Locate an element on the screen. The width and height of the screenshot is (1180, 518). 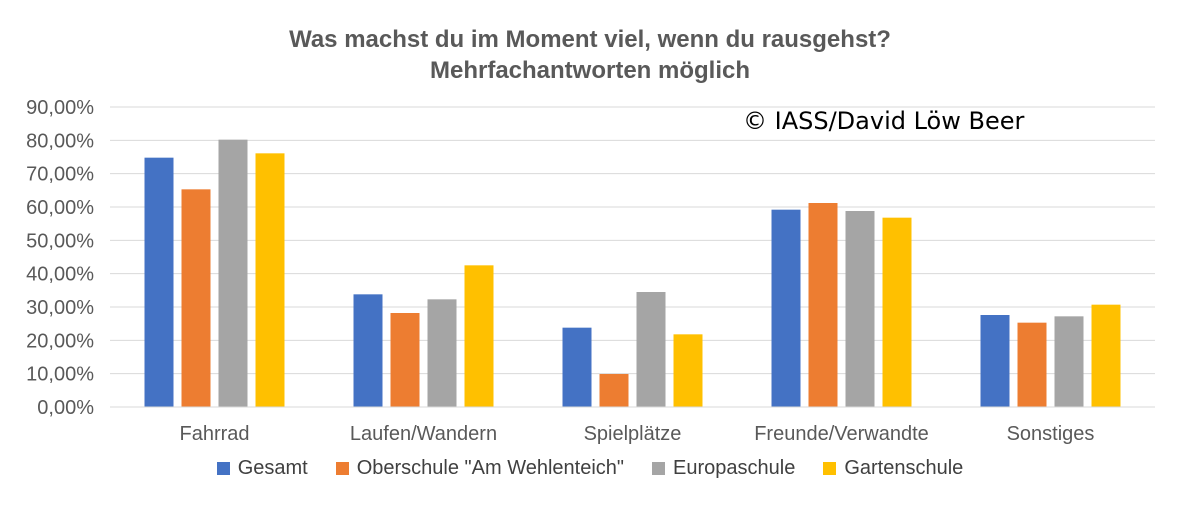
legend-item-gesamt: Gesamt is located at coordinates (262, 468).